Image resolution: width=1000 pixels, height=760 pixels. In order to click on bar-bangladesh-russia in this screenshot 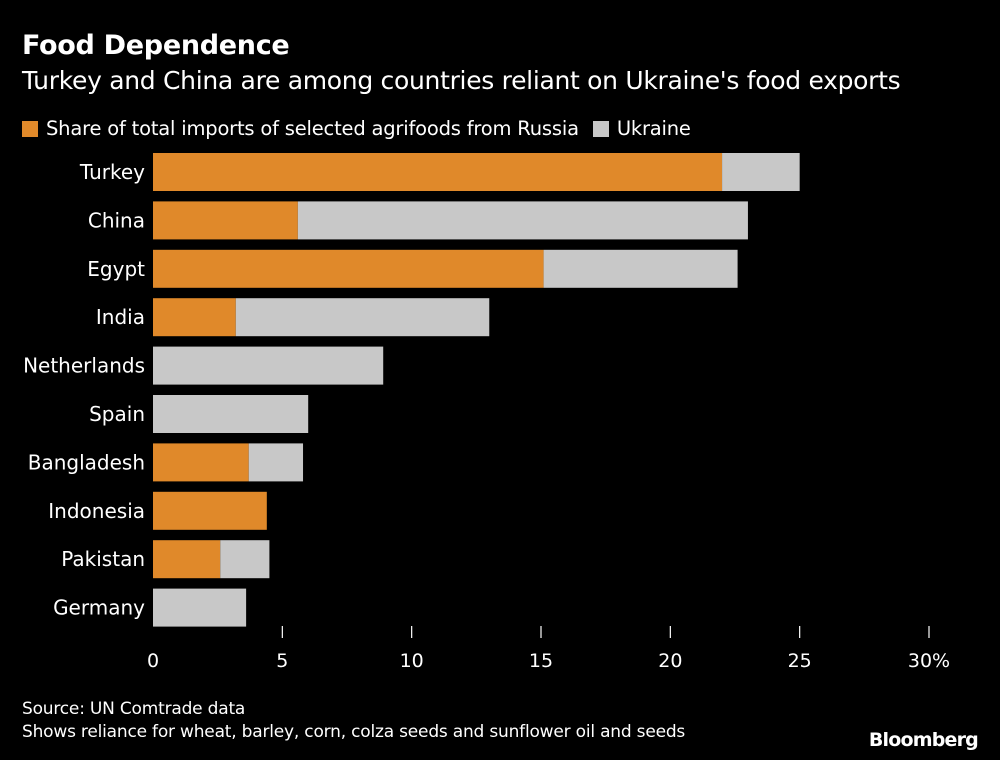, I will do `click(201, 462)`.